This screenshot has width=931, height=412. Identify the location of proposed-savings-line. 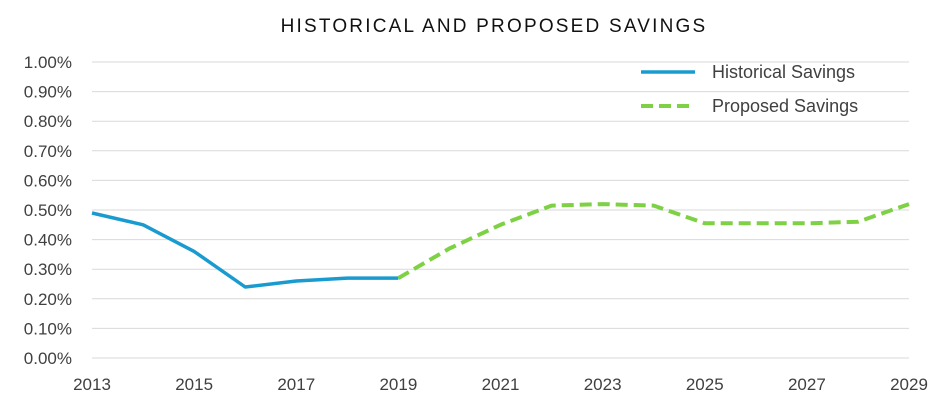
(653, 241).